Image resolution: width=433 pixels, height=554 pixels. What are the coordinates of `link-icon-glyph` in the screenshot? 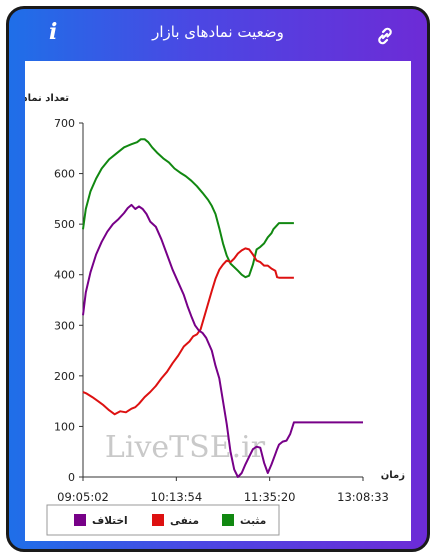 It's located at (385, 36).